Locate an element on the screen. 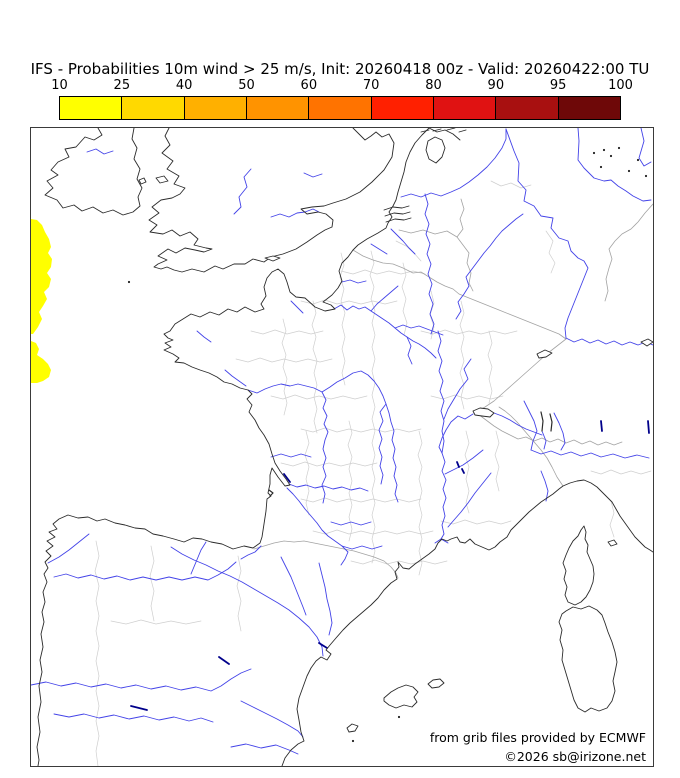 The width and height of the screenshot is (680, 778). colorbar-tick: 10 is located at coordinates (59, 85).